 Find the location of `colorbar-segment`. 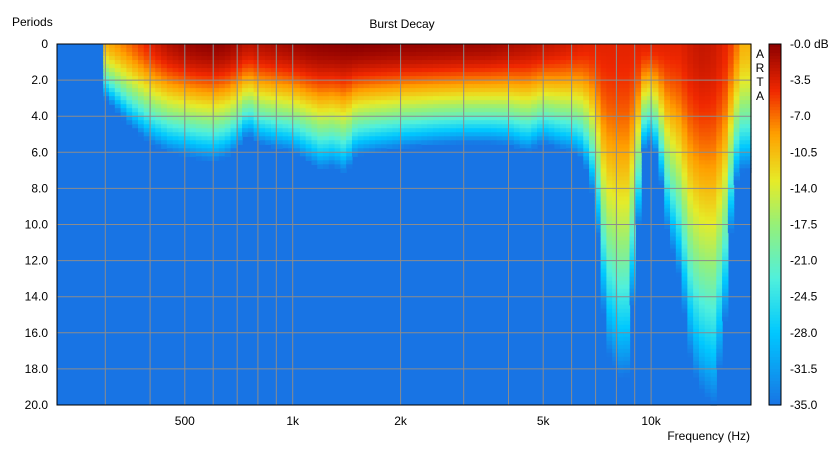

colorbar-segment is located at coordinates (775, 100).